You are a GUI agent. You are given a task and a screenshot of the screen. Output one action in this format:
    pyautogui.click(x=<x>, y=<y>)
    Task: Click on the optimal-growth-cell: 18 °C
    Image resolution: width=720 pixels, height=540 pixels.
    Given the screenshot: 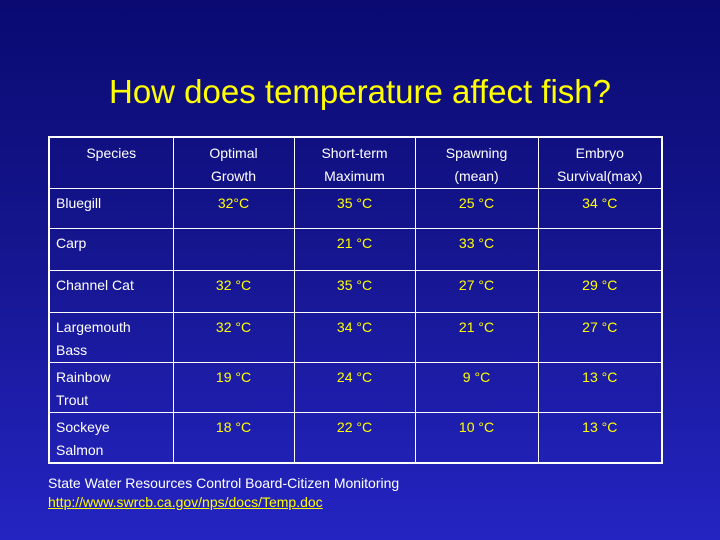 What is the action you would take?
    pyautogui.click(x=233, y=438)
    